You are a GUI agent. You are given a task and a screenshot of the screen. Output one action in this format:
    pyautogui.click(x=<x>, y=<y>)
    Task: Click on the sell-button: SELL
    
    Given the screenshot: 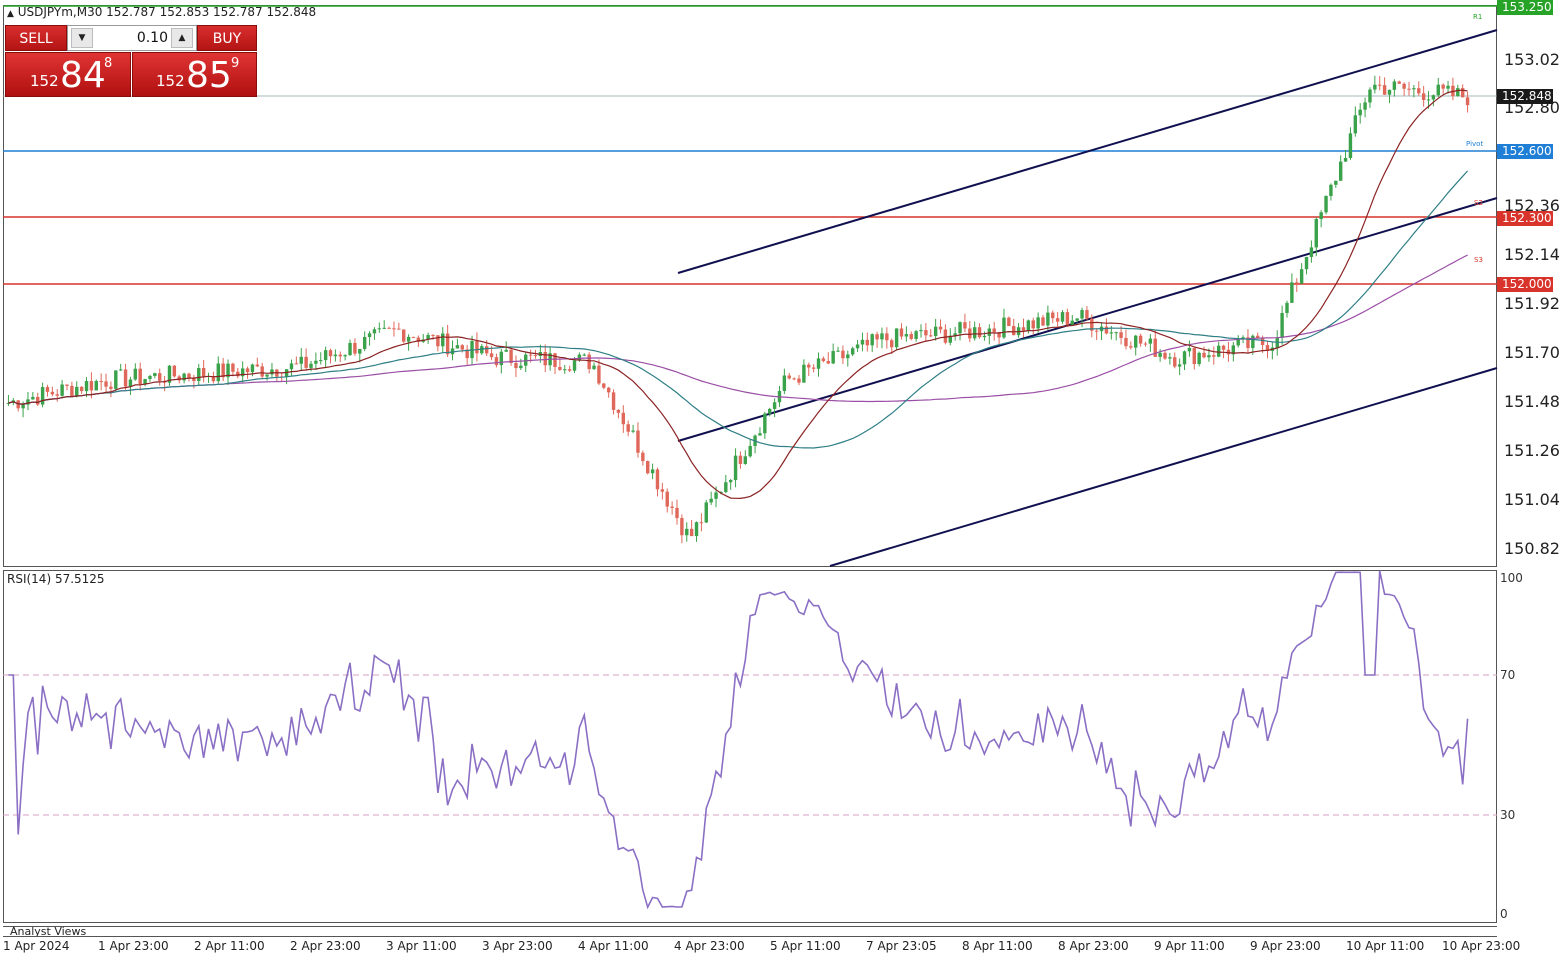 What is the action you would take?
    pyautogui.click(x=36, y=38)
    